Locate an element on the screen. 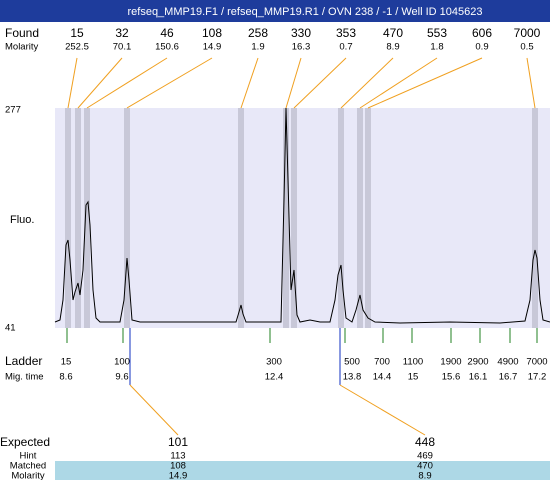 The height and width of the screenshot is (480, 550). found-size: 606 is located at coordinates (482, 33).